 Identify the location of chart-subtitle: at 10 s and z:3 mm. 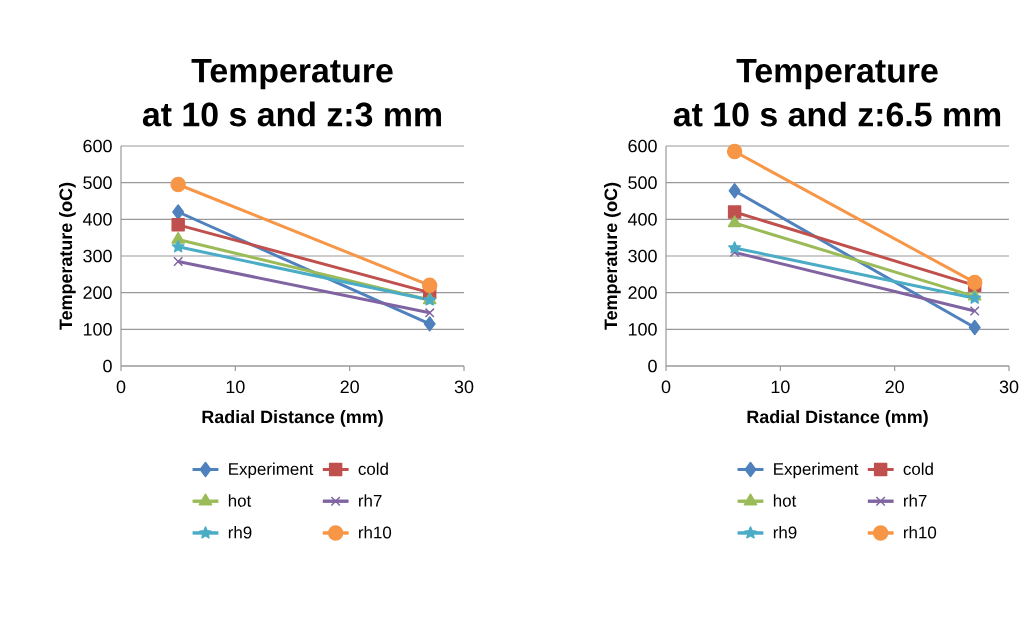
(291, 114).